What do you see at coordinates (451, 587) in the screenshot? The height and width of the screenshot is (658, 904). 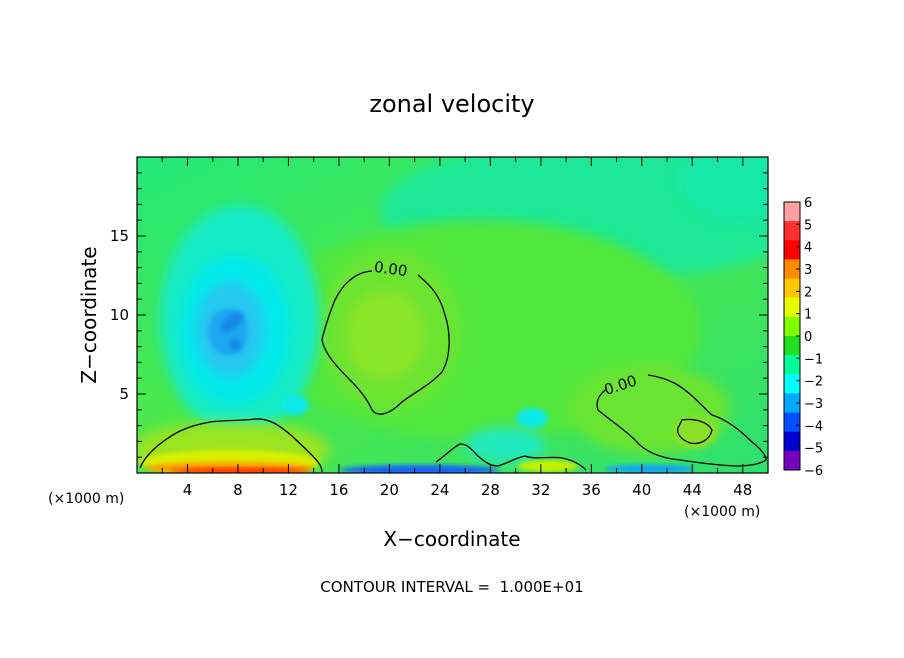 I see `contour-interval-note: CONTOUR INTERVAL = 1.000E+01` at bounding box center [451, 587].